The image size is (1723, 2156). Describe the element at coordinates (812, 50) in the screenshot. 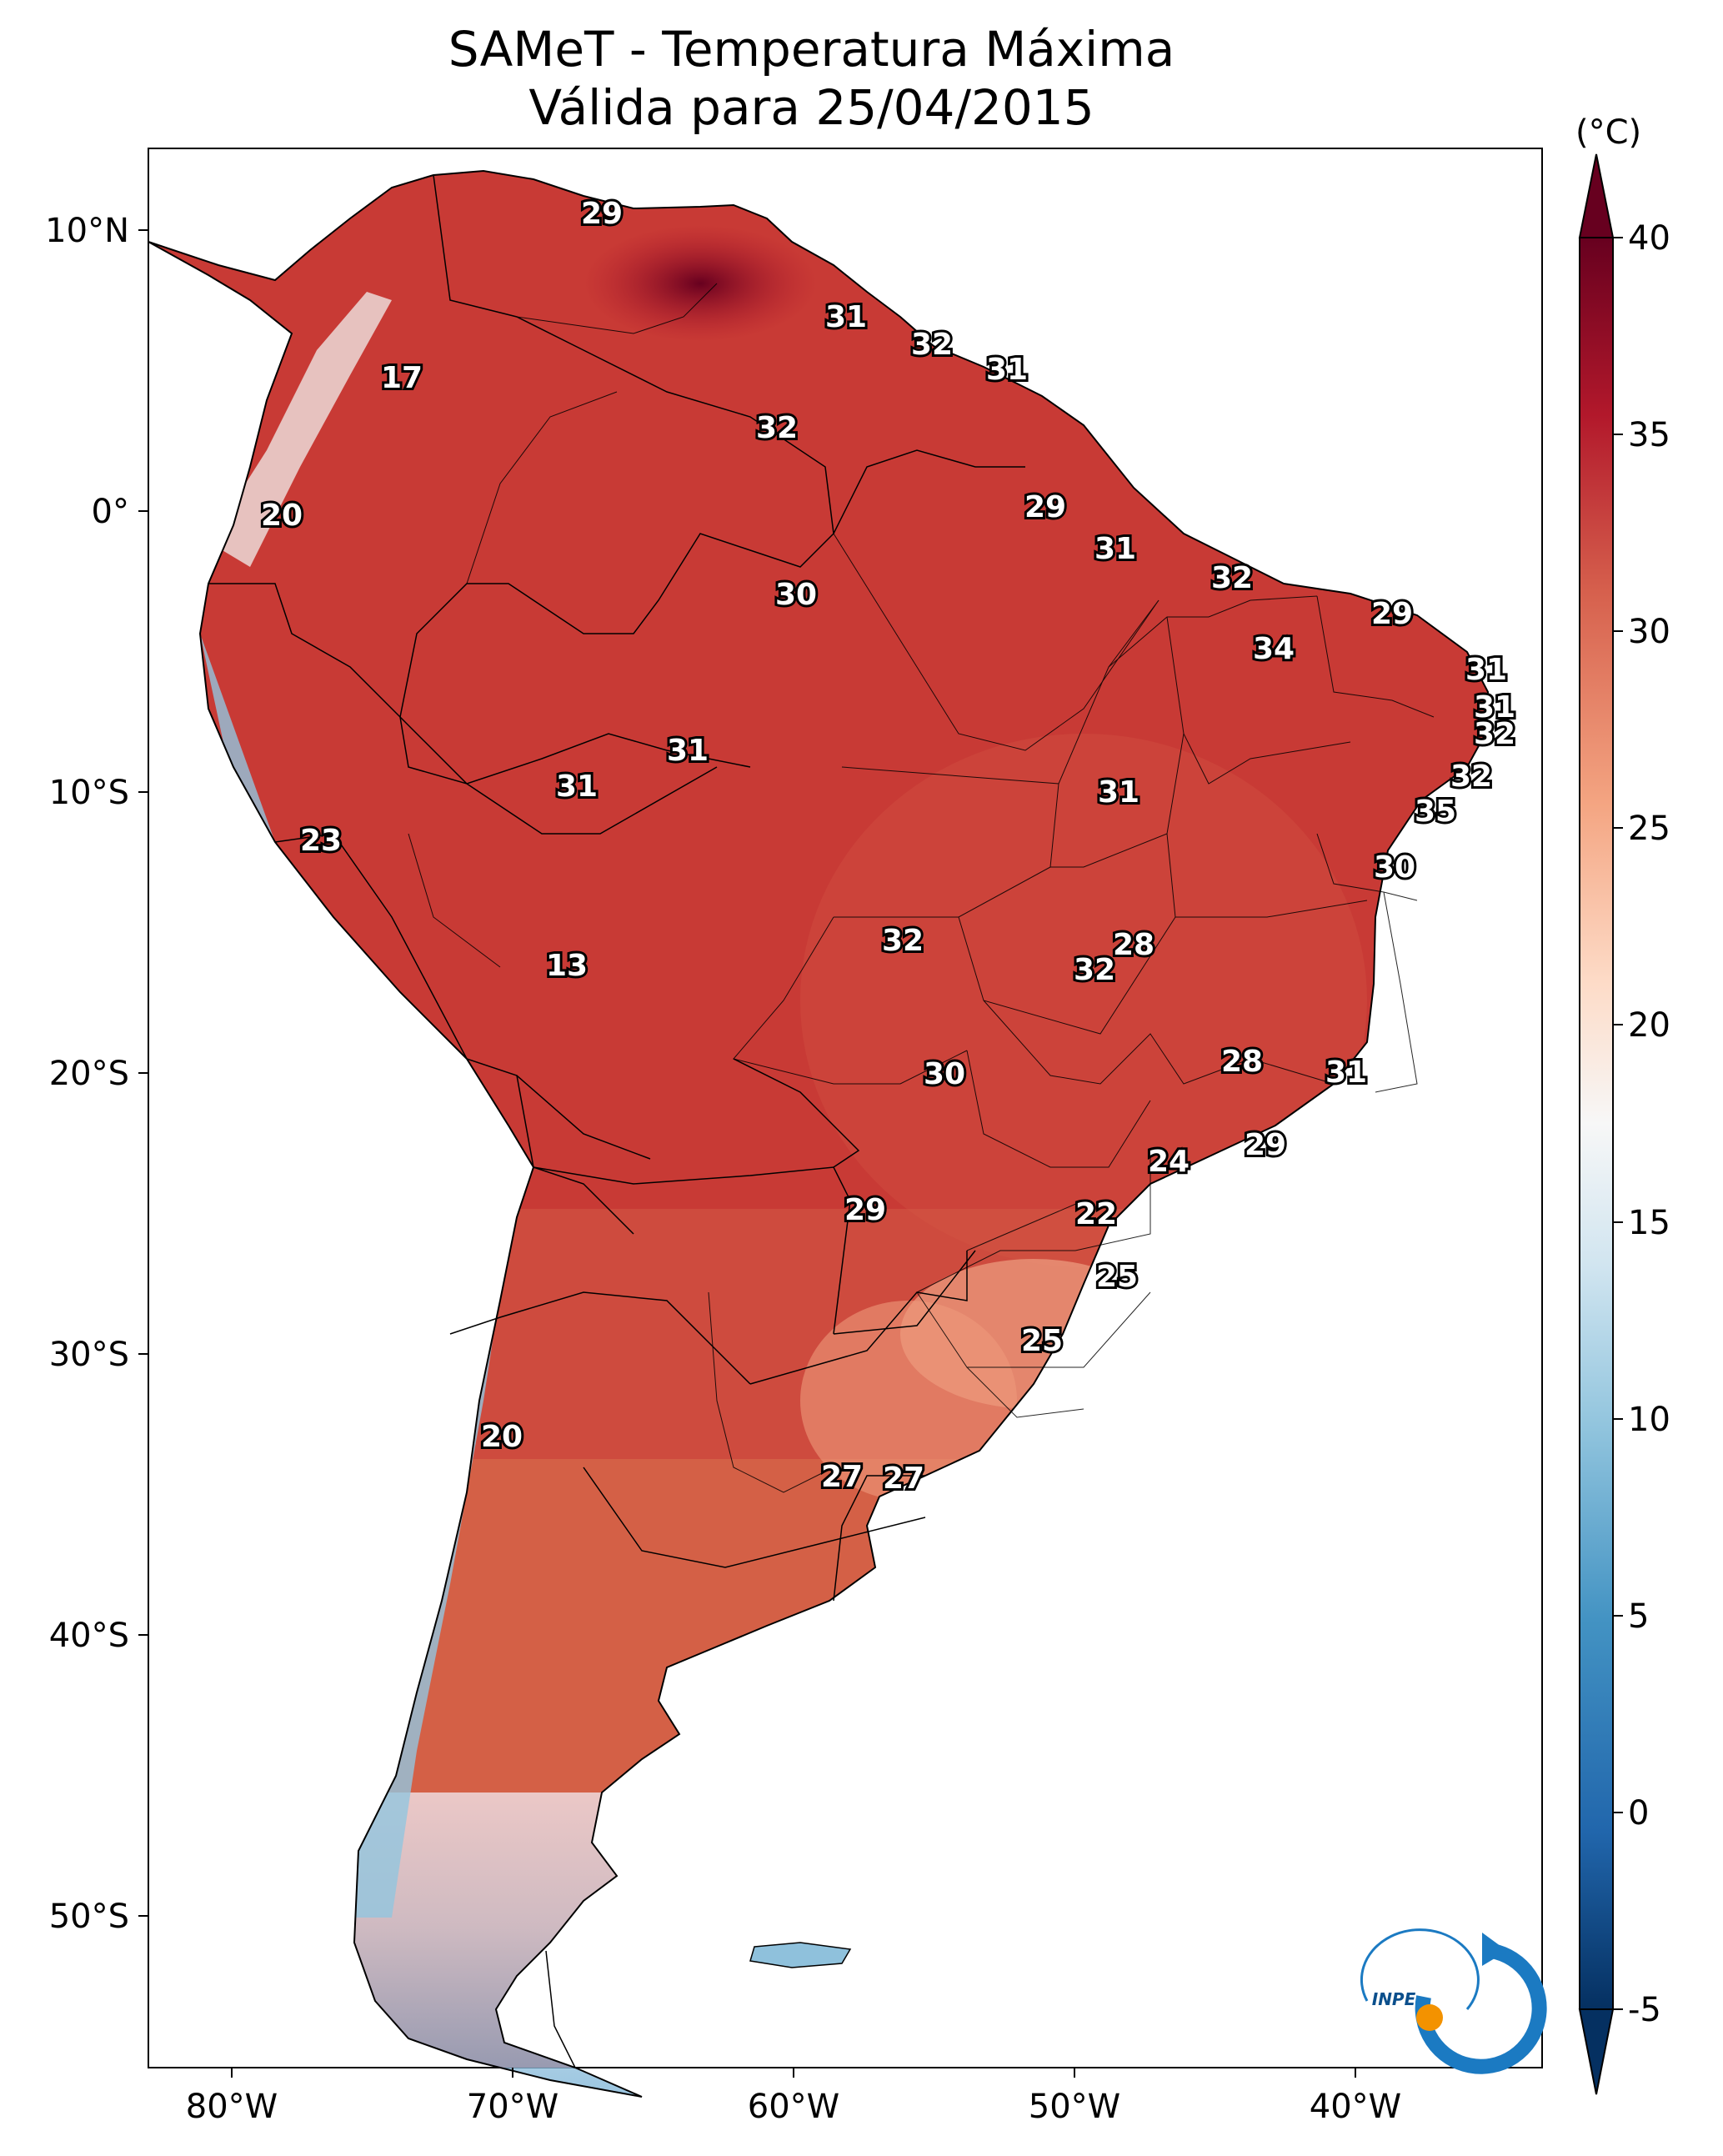

I see `map-title: SAMeT - Temperatura Máxima` at that location.